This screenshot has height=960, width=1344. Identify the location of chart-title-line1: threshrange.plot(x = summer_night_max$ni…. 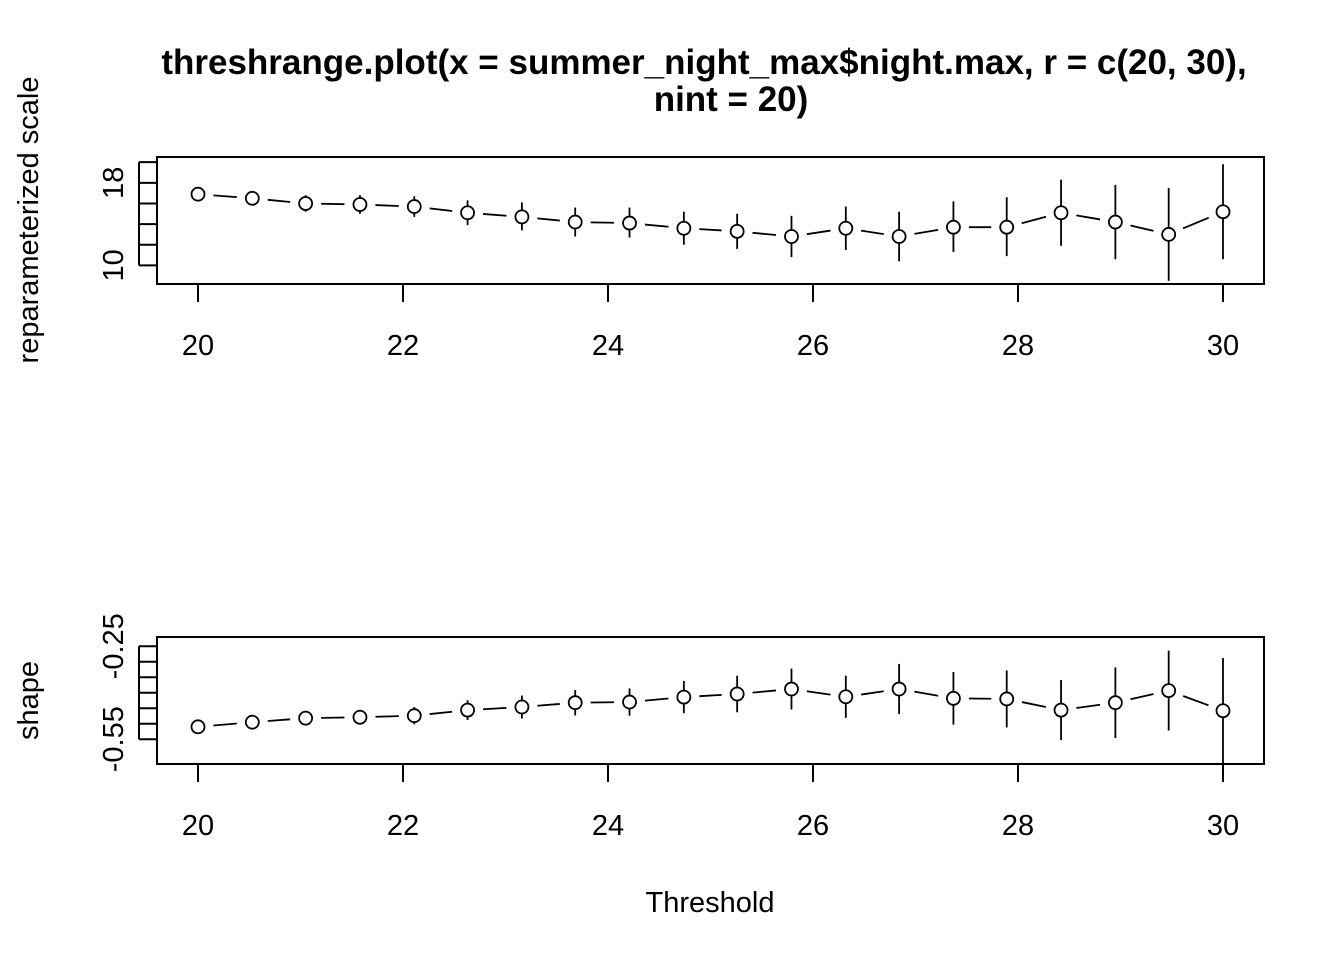
(703, 62).